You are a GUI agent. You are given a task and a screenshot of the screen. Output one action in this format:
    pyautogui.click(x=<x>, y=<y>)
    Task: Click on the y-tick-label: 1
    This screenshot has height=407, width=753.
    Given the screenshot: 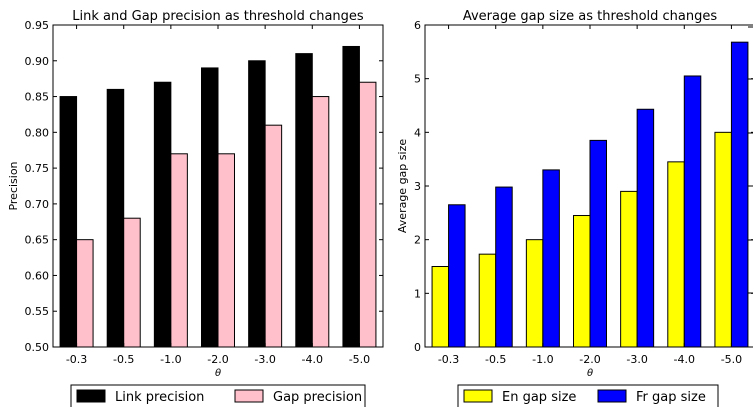 What is the action you would take?
    pyautogui.click(x=417, y=293)
    